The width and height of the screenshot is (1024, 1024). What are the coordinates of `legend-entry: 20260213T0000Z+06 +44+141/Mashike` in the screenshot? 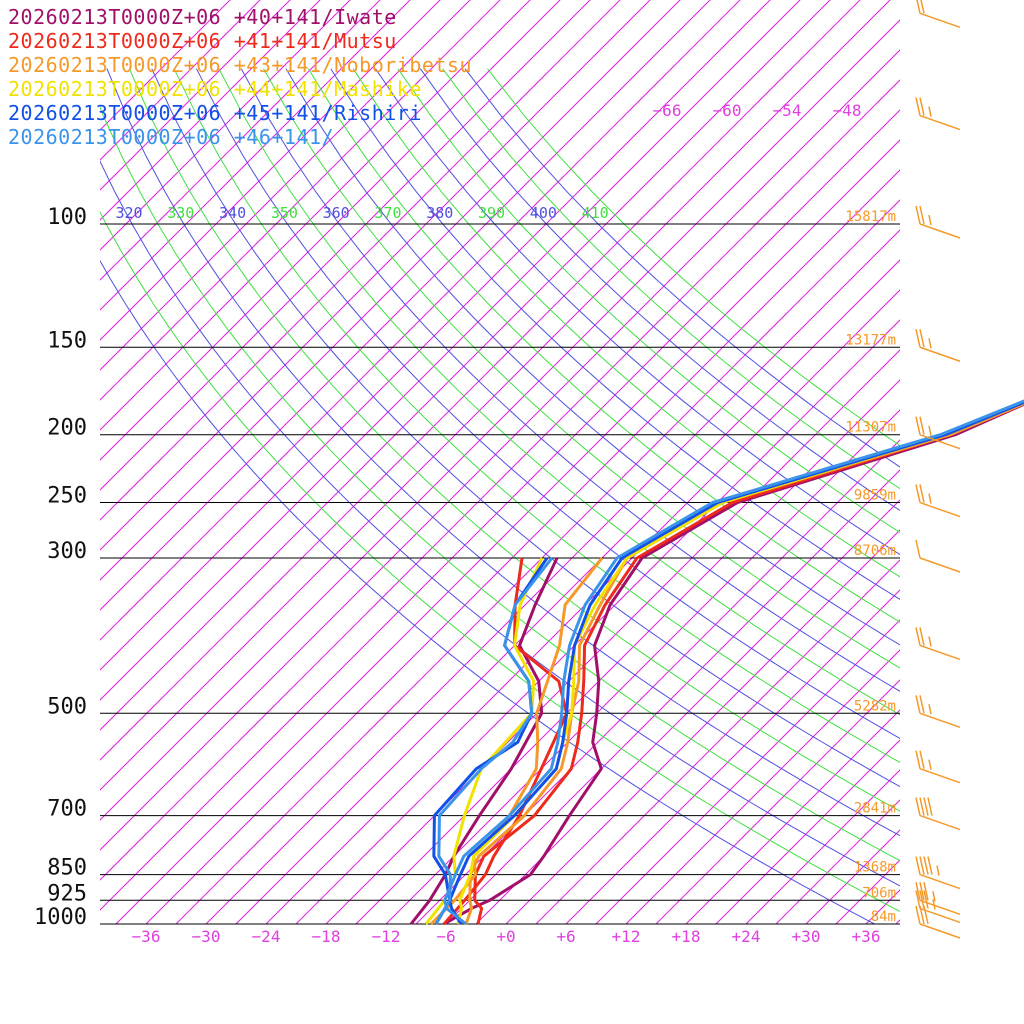 It's located at (215, 89).